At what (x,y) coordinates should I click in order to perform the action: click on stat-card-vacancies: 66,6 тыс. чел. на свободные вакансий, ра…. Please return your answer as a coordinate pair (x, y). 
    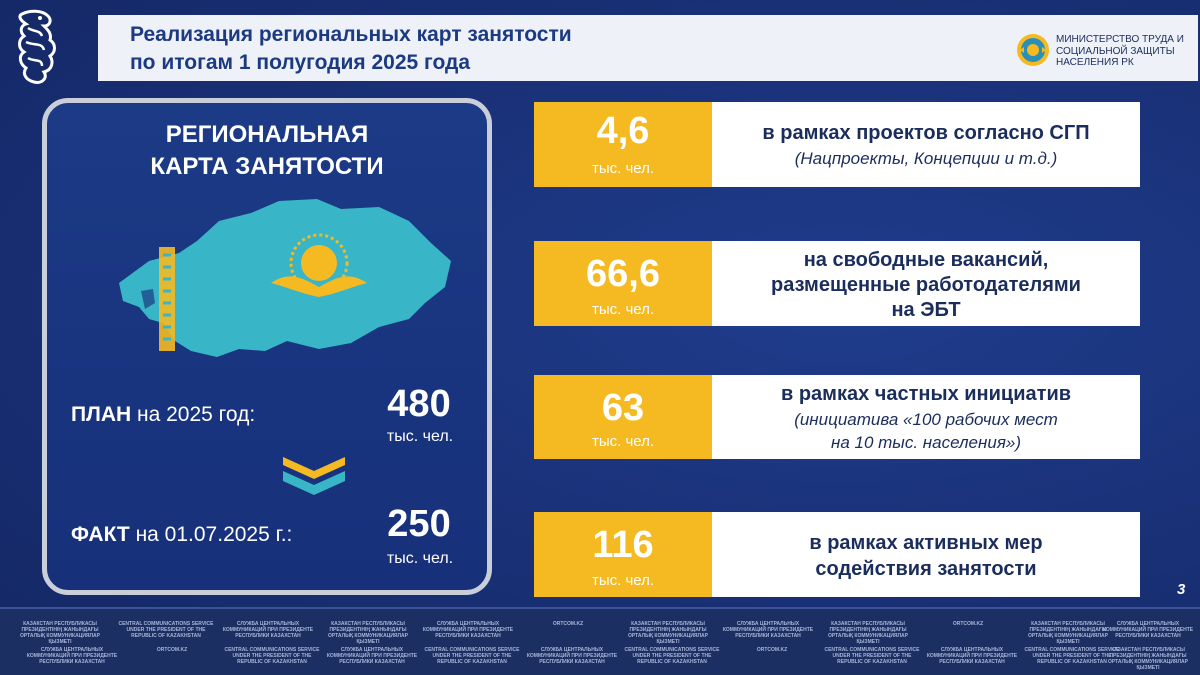
    Looking at the image, I should click on (837, 283).